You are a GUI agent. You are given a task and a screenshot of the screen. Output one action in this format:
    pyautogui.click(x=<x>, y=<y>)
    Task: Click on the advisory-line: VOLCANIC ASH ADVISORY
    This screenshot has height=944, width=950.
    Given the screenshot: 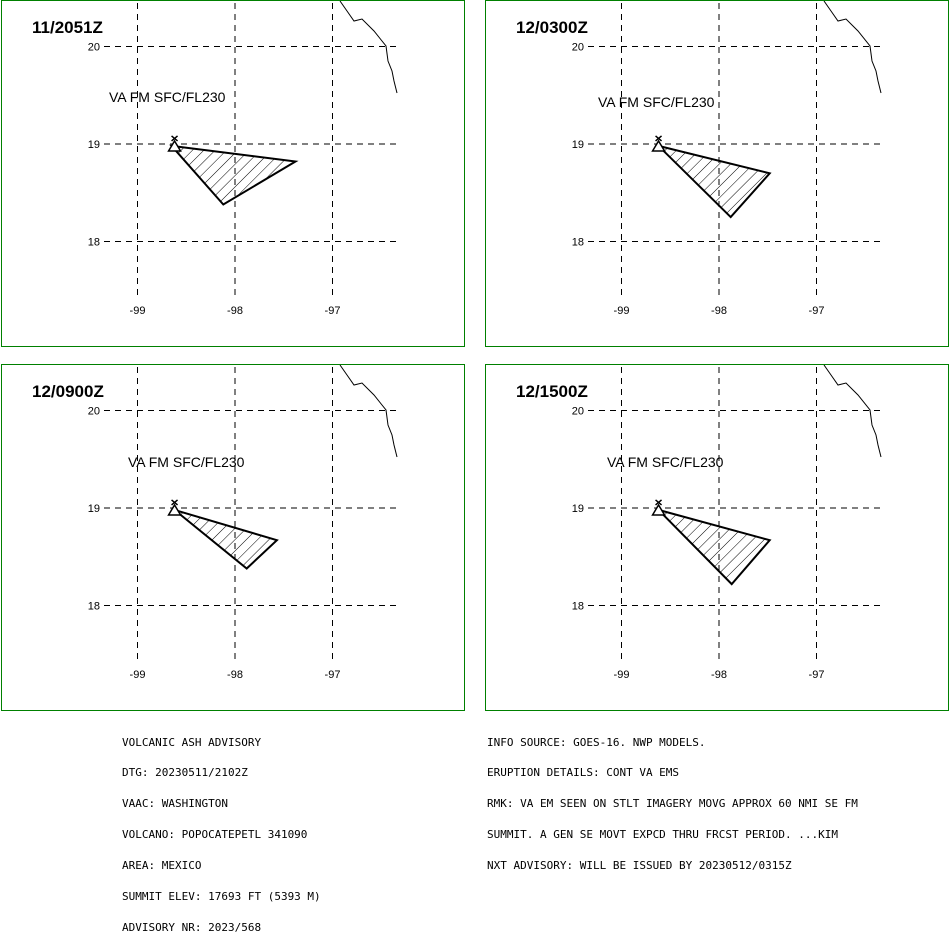 What is the action you would take?
    pyautogui.click(x=192, y=742)
    